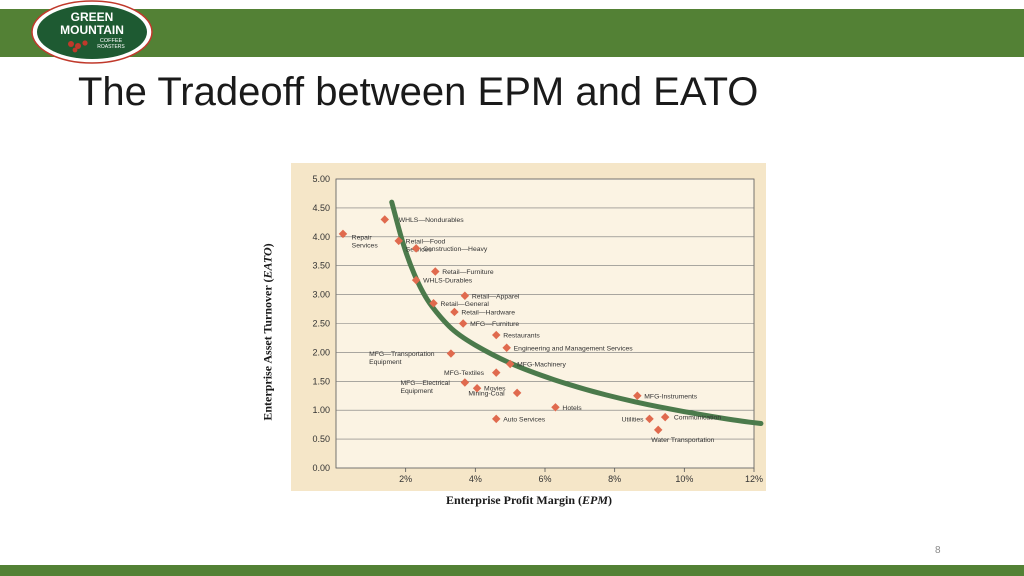 Image resolution: width=1024 pixels, height=576 pixels. Describe the element at coordinates (321, 324) in the screenshot. I see `y-tick-label: 2.50` at that location.